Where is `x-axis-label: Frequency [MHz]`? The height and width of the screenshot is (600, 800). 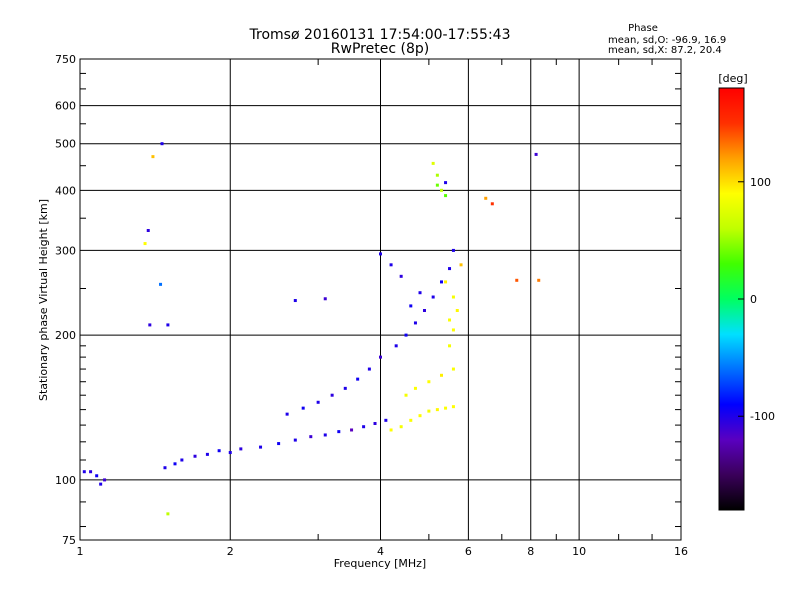
x-axis-label: Frequency [MHz] is located at coordinates (380, 563).